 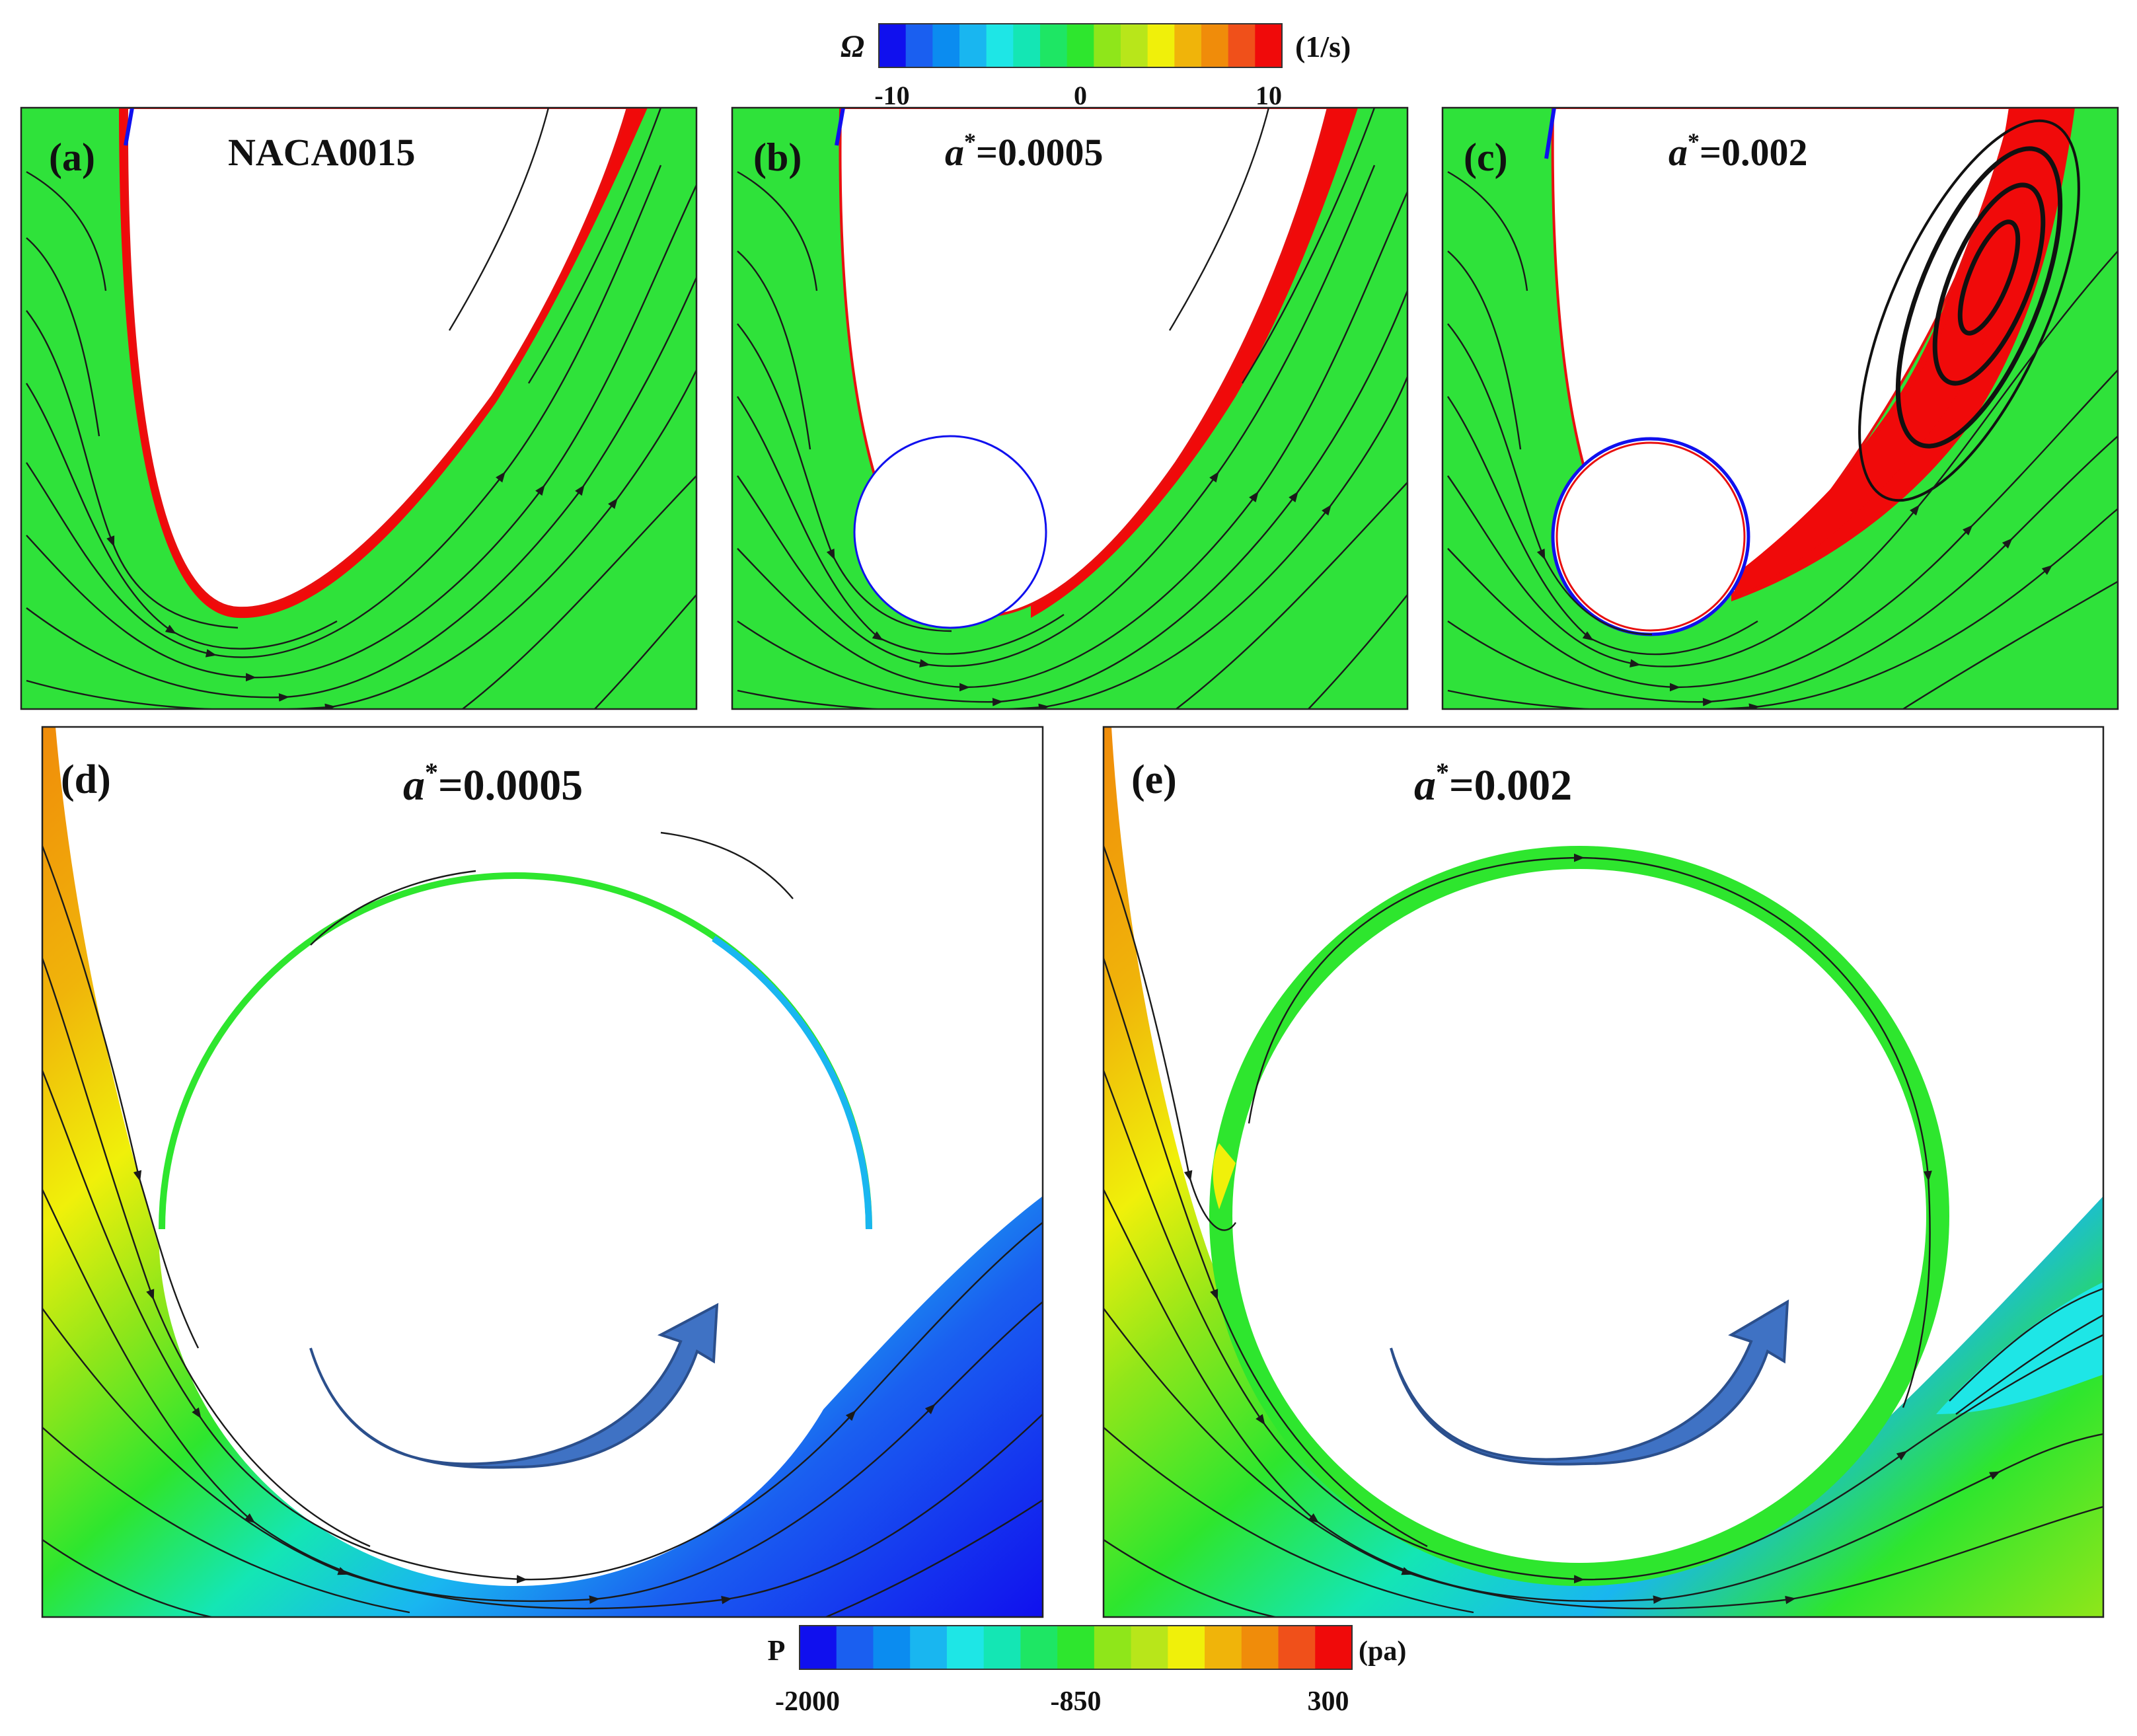 I want to click on panel-c-title-value: =0.002, so click(x=1754, y=152).